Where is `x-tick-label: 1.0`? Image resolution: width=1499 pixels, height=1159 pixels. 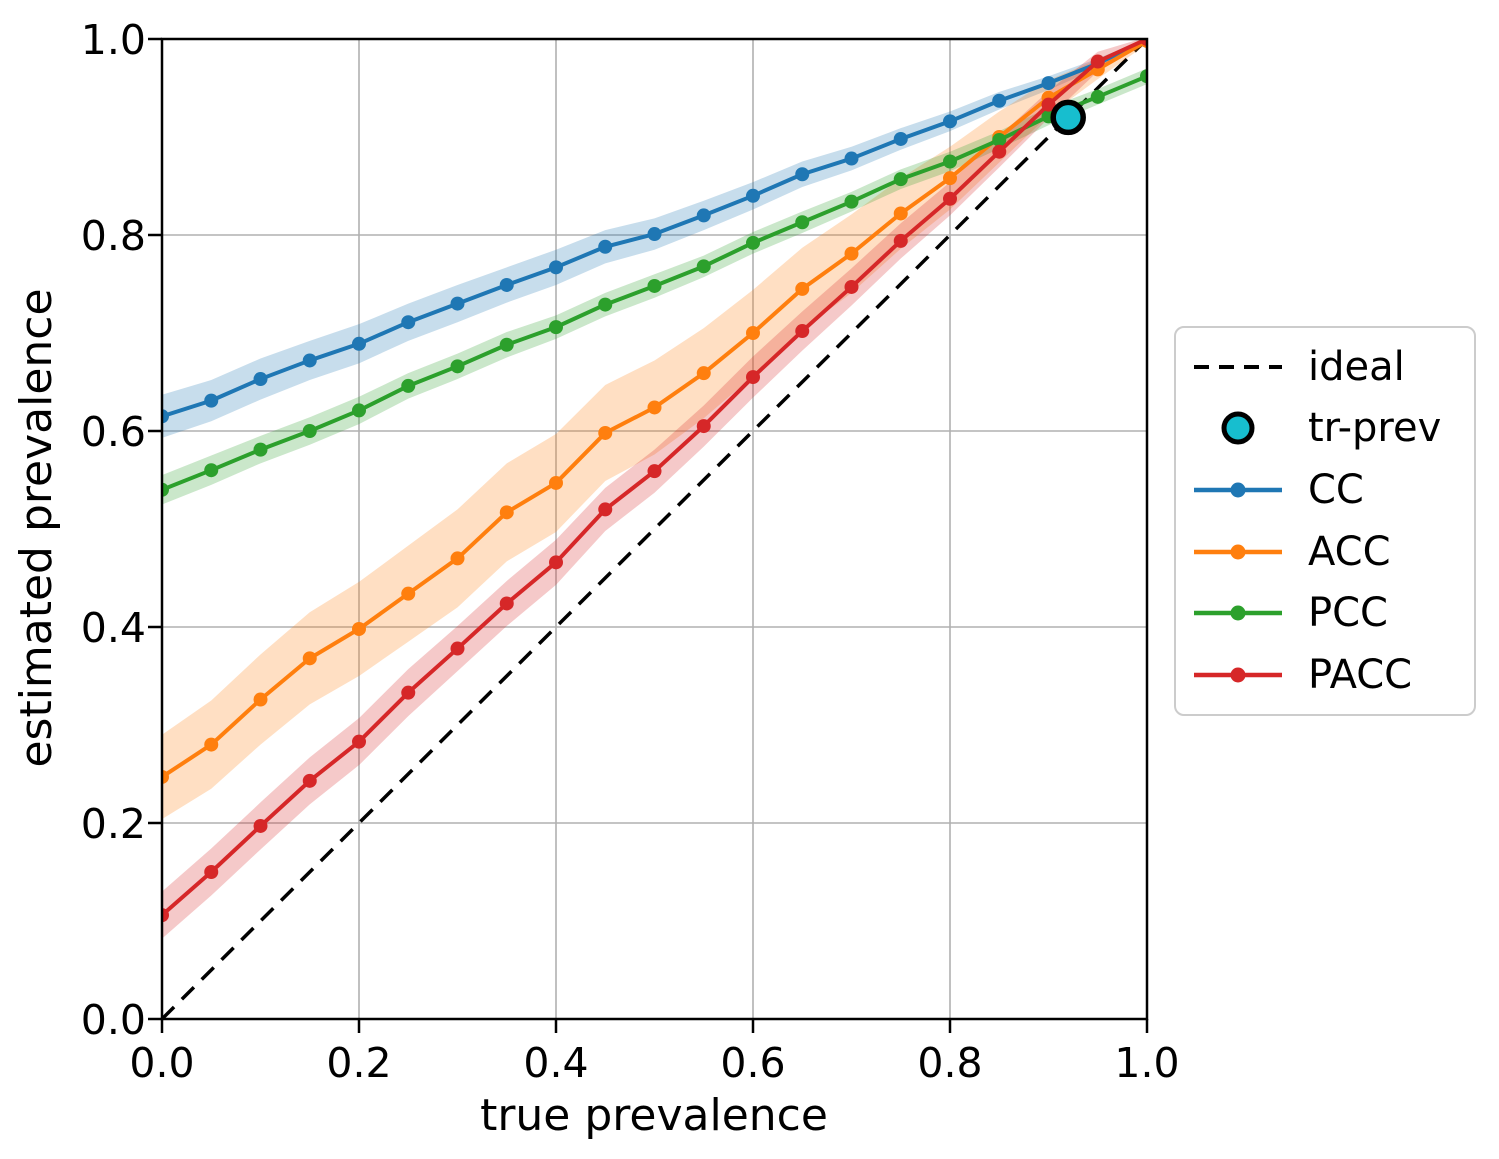
x-tick-label: 1.0 is located at coordinates (1146, 1063).